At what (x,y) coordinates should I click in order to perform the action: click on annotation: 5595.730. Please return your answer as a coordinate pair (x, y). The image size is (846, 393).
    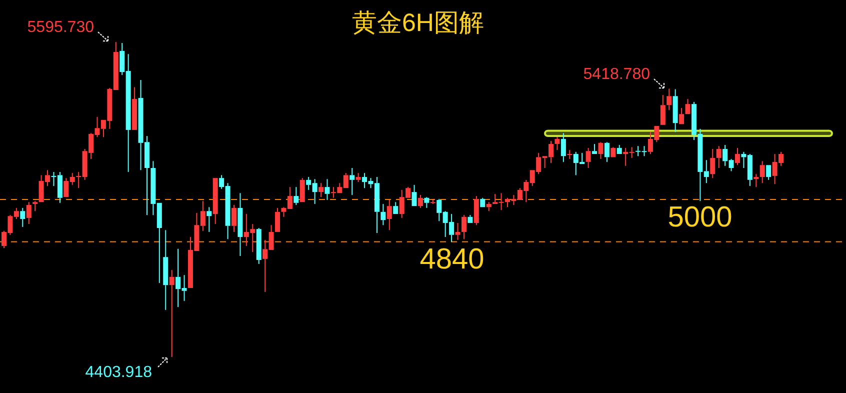
    Looking at the image, I should click on (67, 30).